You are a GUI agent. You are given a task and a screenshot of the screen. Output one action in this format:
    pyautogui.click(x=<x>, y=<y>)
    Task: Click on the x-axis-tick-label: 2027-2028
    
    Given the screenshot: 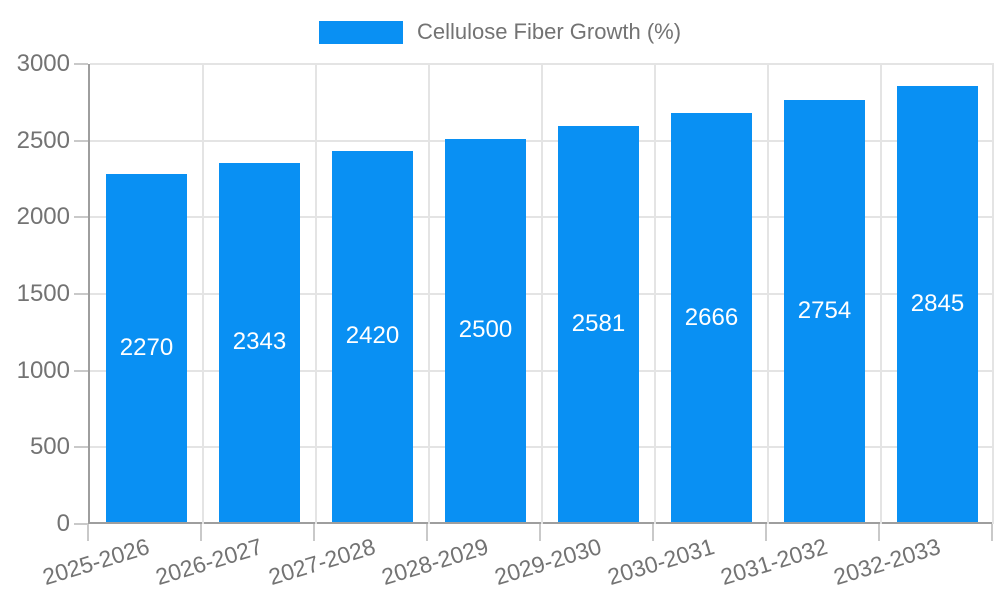 What is the action you would take?
    pyautogui.click(x=321, y=562)
    